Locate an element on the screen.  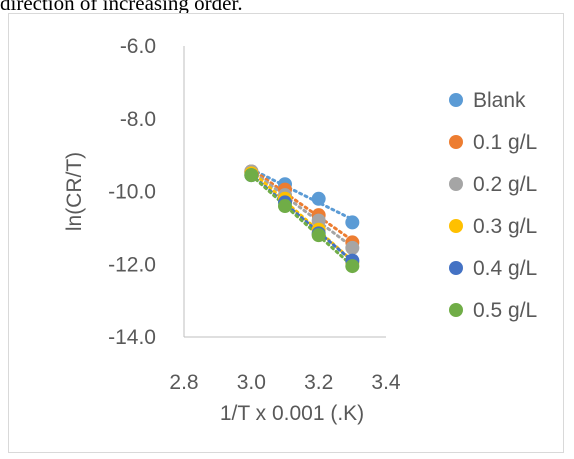
legend-item: 0.4 g/L is located at coordinates (493, 268).